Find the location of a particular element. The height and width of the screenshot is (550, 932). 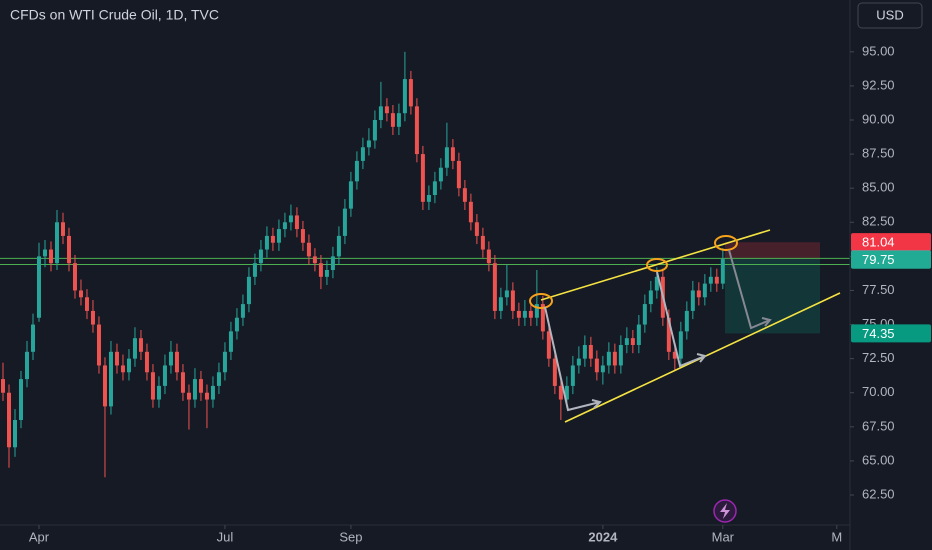

position-zones is located at coordinates (772, 288).